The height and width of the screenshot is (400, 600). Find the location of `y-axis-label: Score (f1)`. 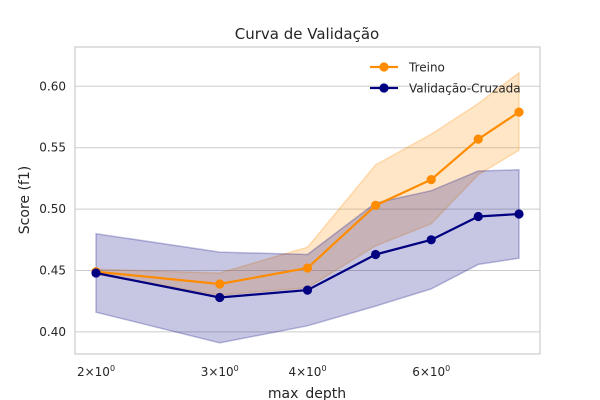

y-axis-label: Score (f1) is located at coordinates (25, 200).